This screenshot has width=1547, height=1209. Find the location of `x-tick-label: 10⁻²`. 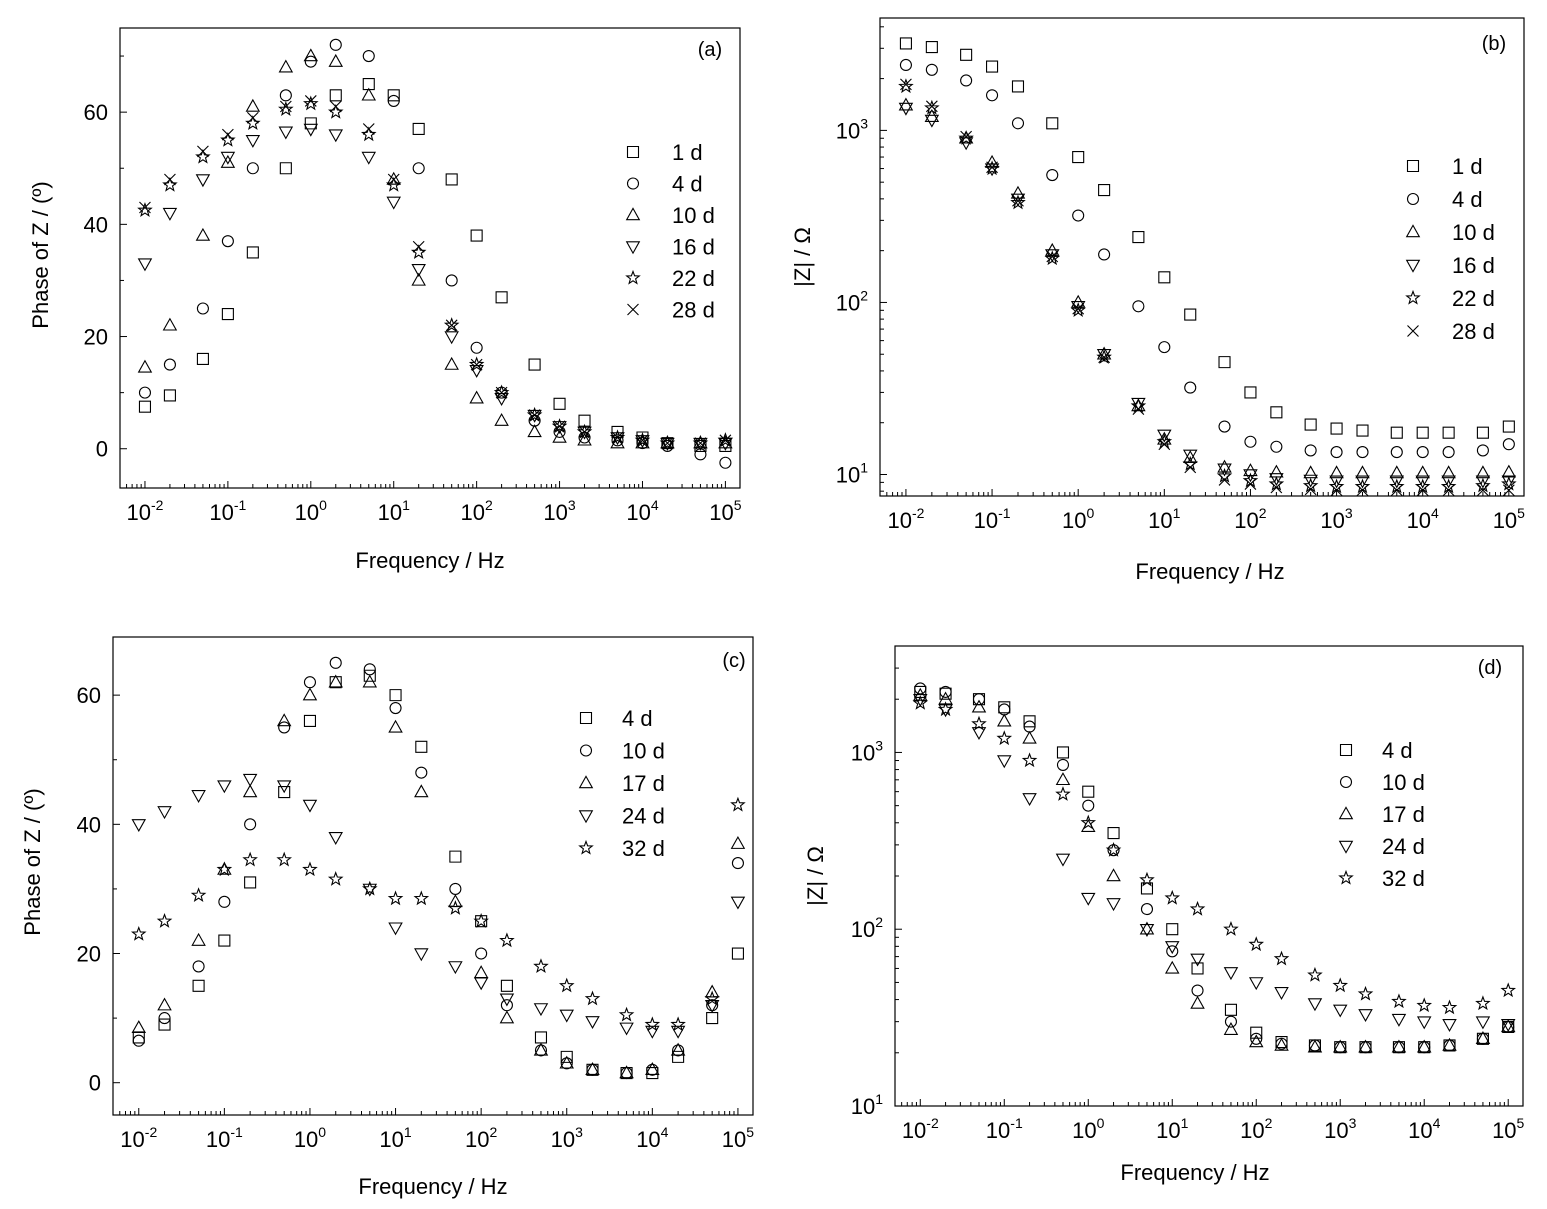

x-tick-label: 10⁻² is located at coordinates (144, 511).